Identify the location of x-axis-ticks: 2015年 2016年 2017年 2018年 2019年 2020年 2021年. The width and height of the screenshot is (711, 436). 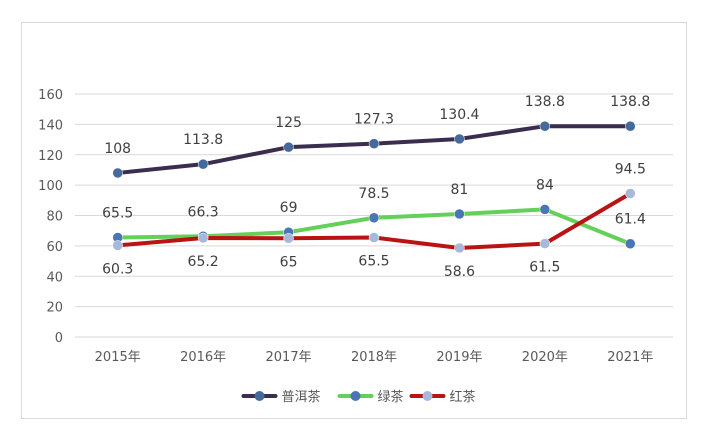
(374, 357).